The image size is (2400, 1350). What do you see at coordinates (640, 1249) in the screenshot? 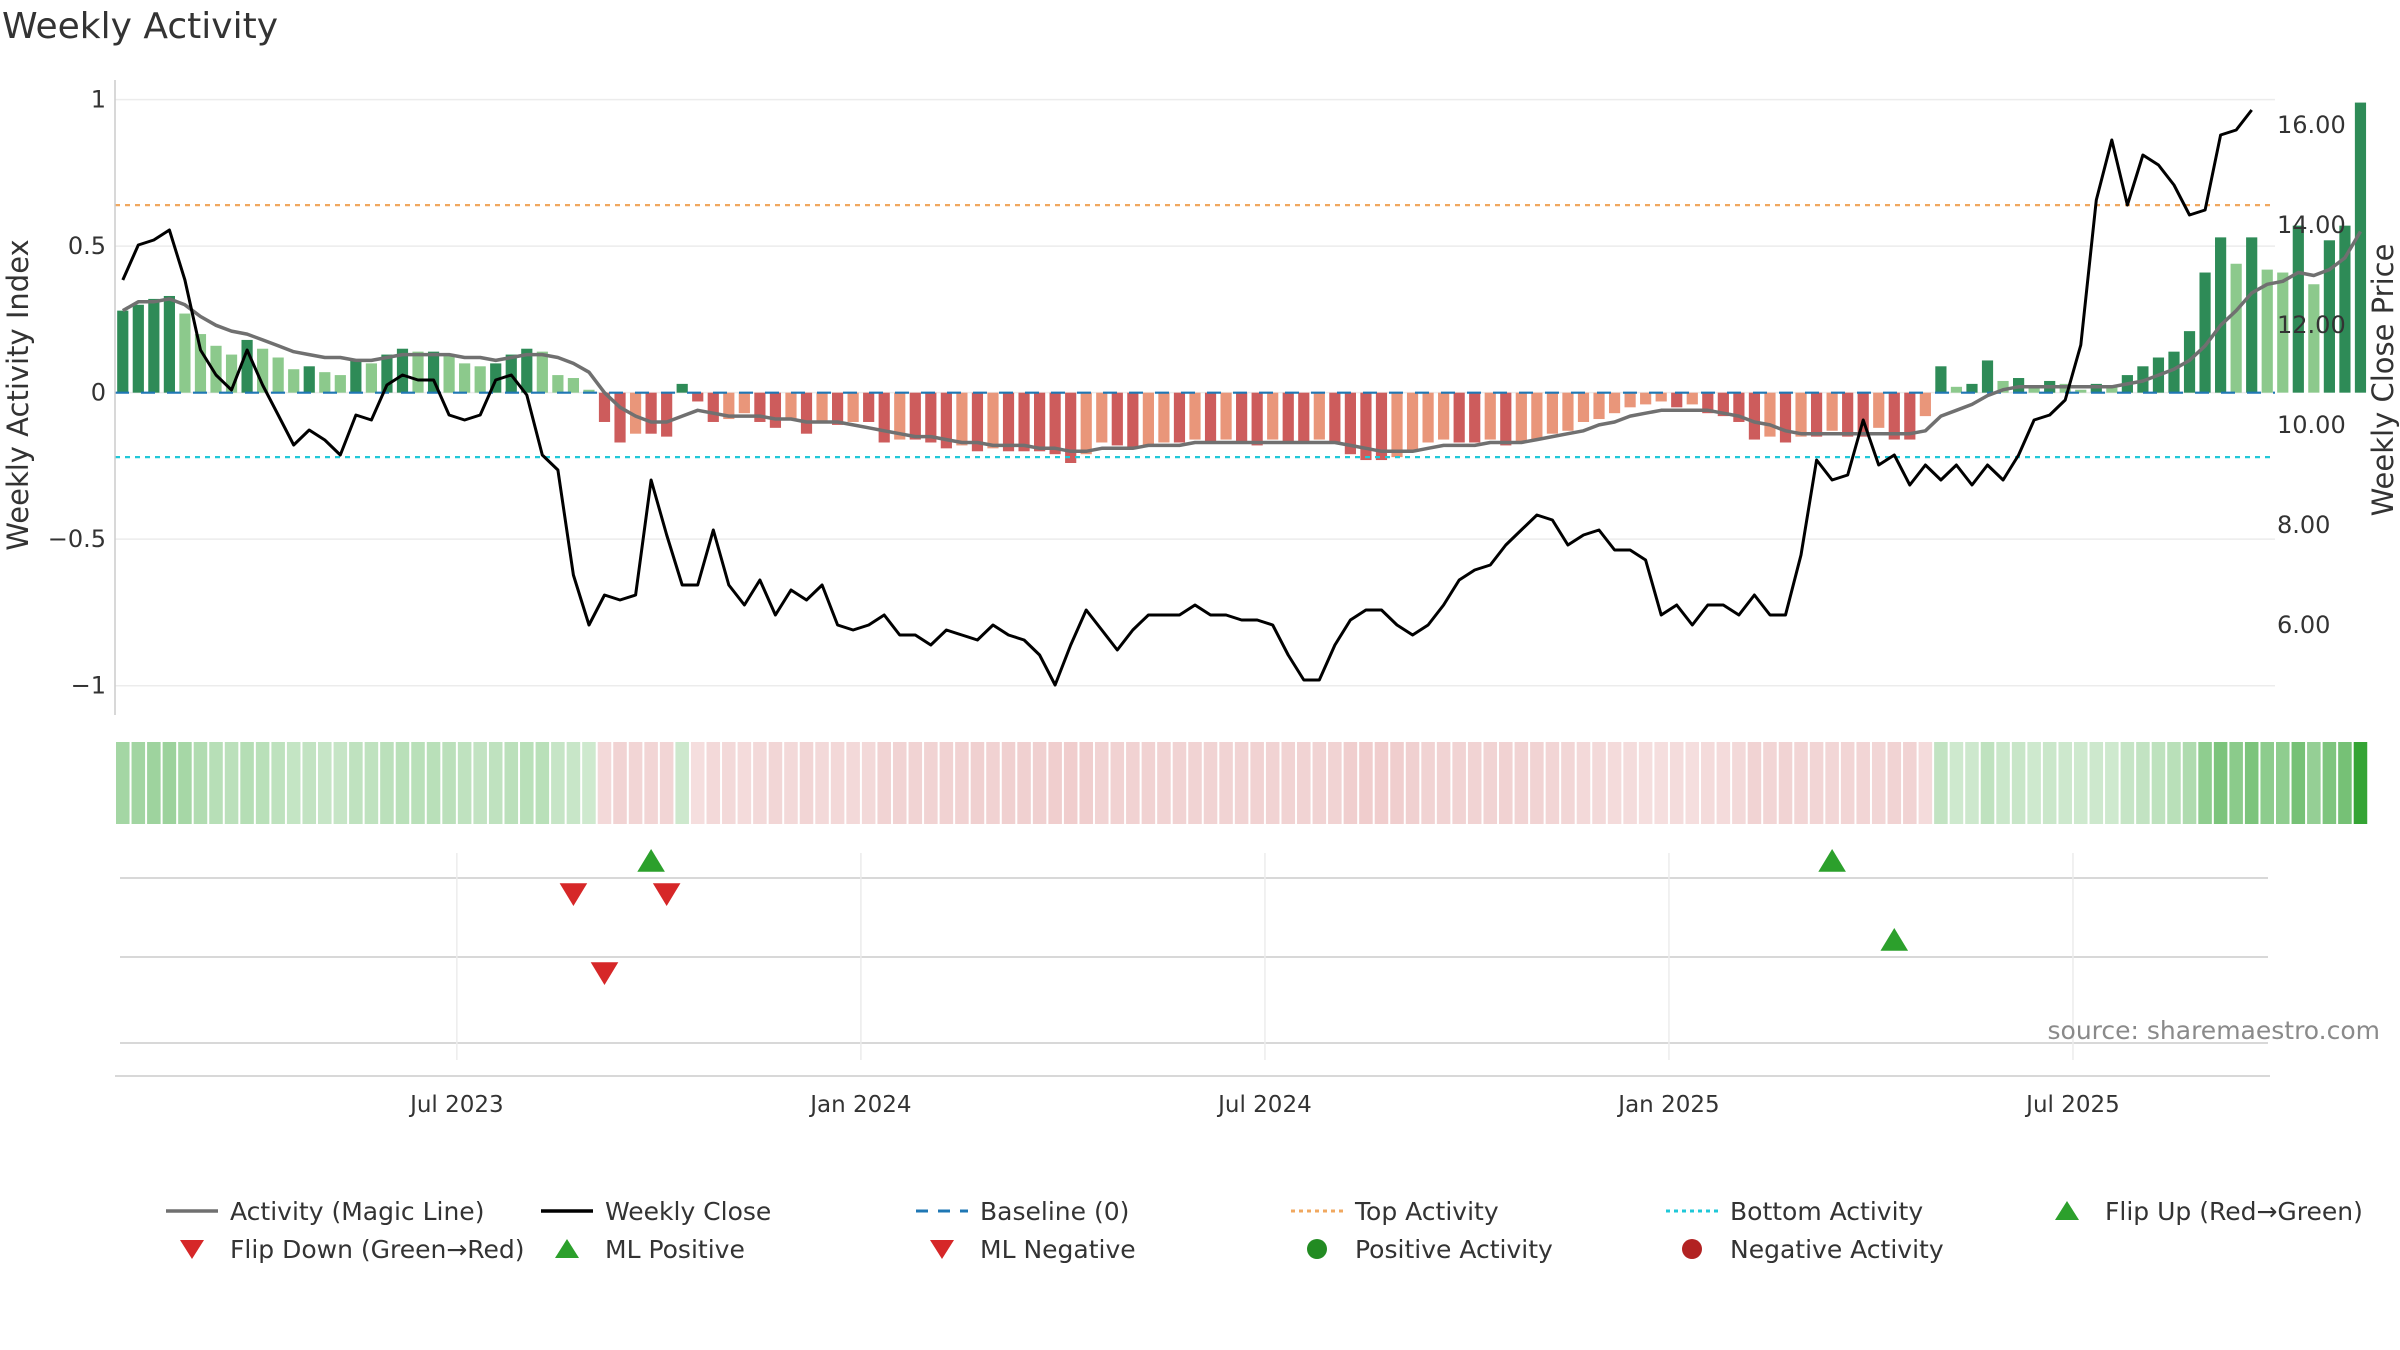
I see `legend-item: ML Positive` at bounding box center [640, 1249].